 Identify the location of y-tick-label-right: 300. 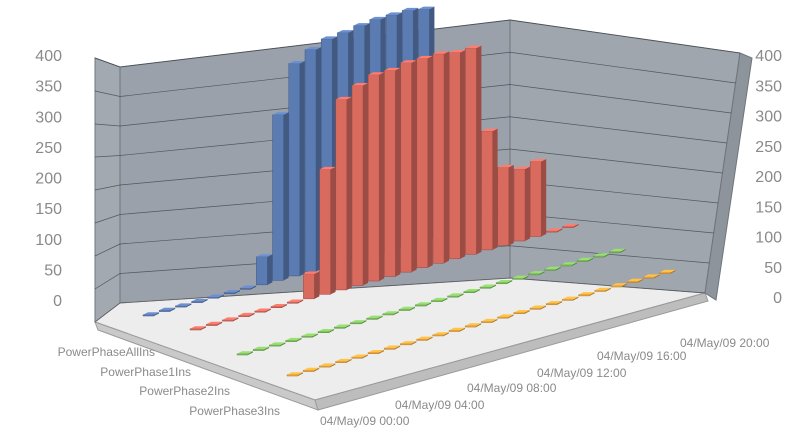
(768, 117).